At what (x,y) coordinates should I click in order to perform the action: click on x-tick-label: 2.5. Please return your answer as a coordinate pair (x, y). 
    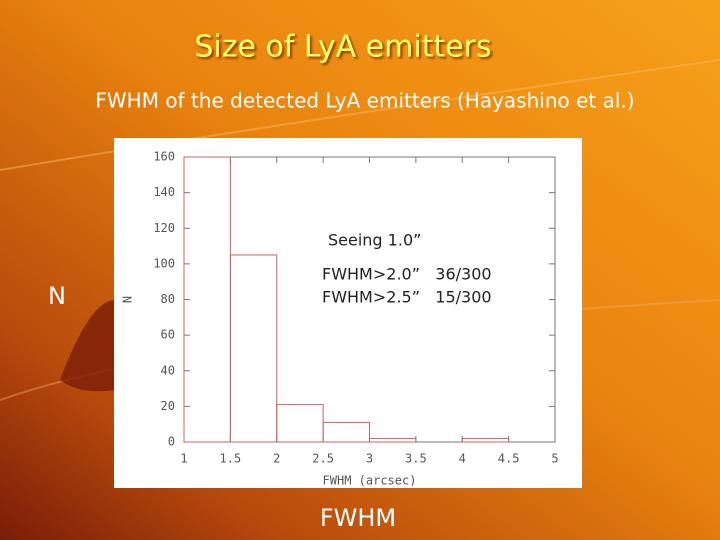
    Looking at the image, I should click on (323, 459).